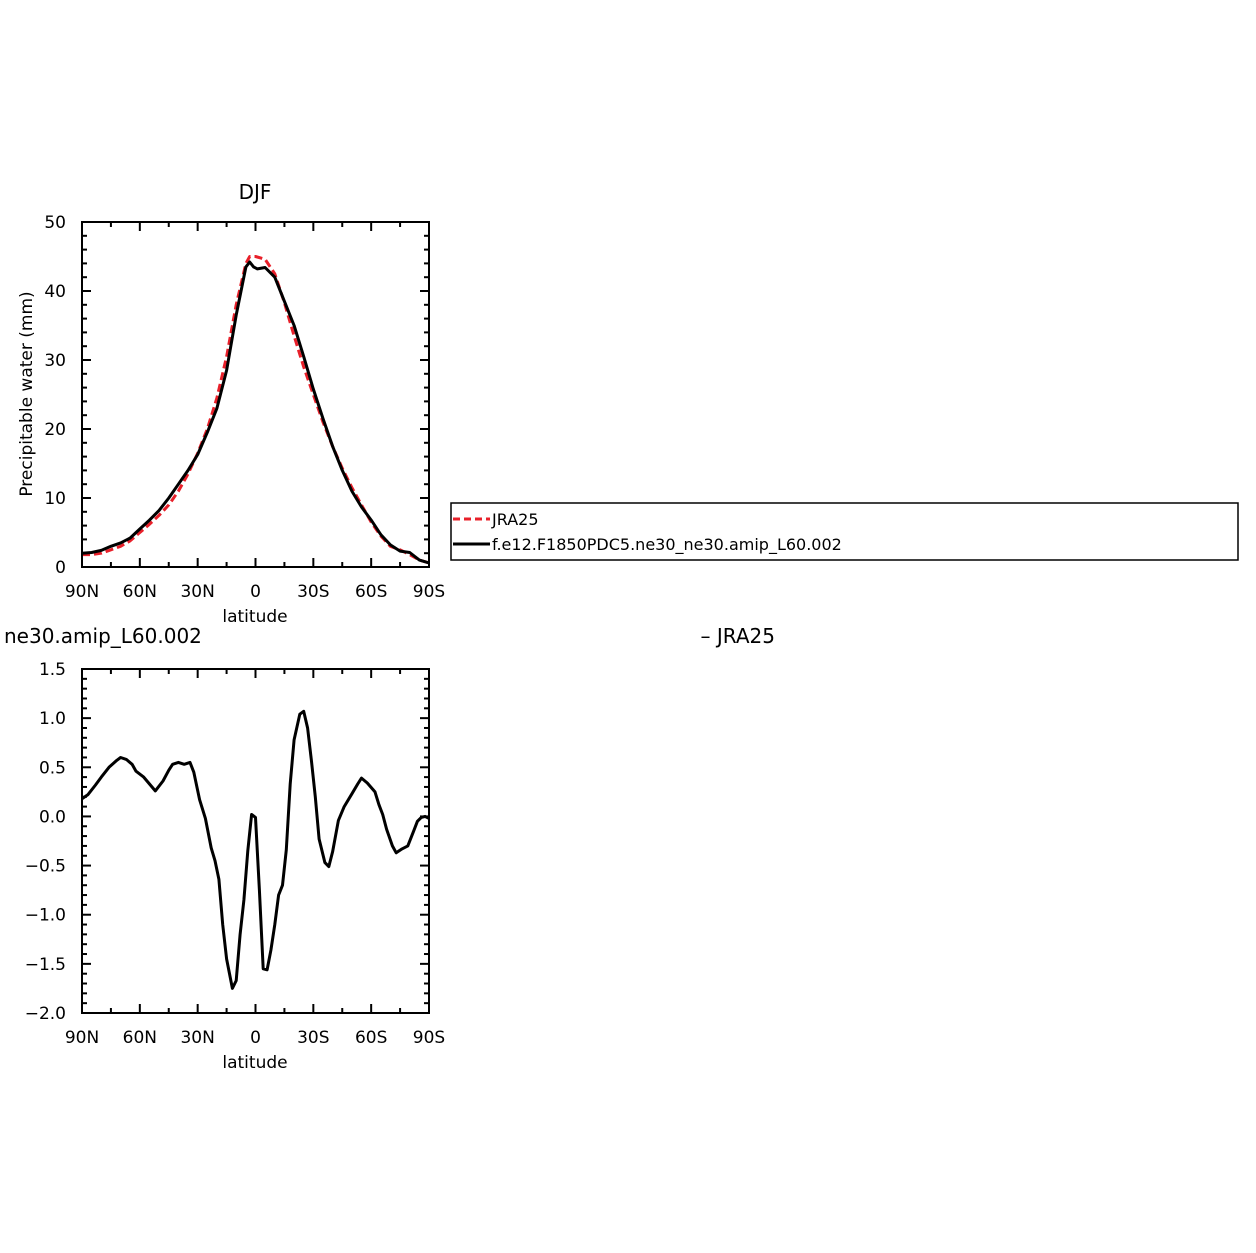  I want to click on bottom-y-tick-label: 0.0, so click(52, 817).